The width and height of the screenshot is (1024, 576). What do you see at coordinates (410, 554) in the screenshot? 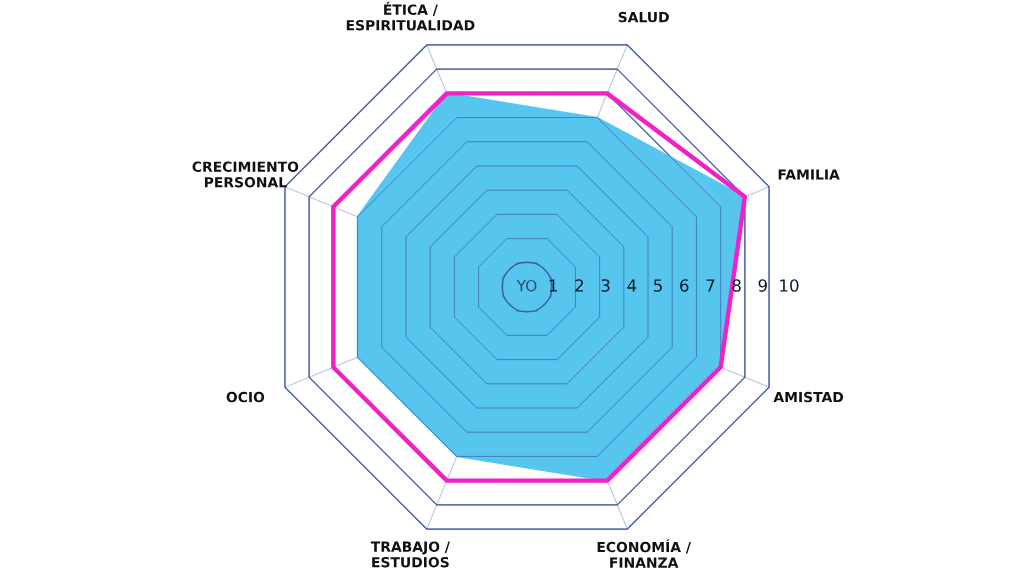
I see `spoke-label: TRABAJO / ESTUDIOS` at bounding box center [410, 554].